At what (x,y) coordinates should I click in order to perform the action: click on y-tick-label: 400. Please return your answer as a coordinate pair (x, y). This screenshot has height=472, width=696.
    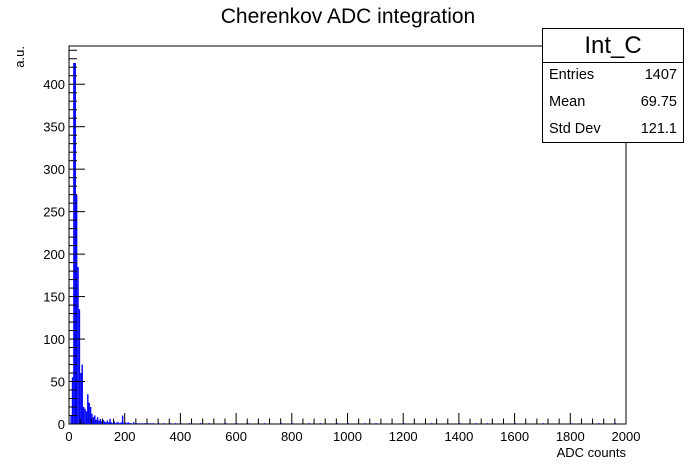
    Looking at the image, I should click on (54, 84).